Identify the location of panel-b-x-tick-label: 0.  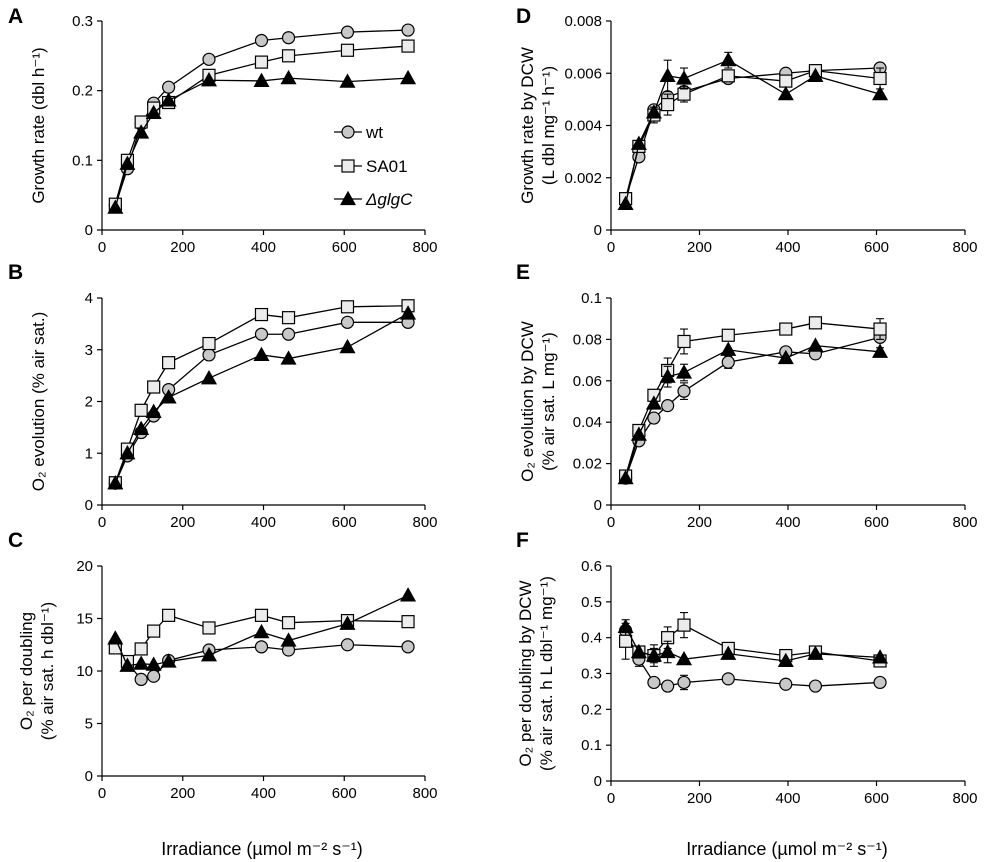
(102, 522).